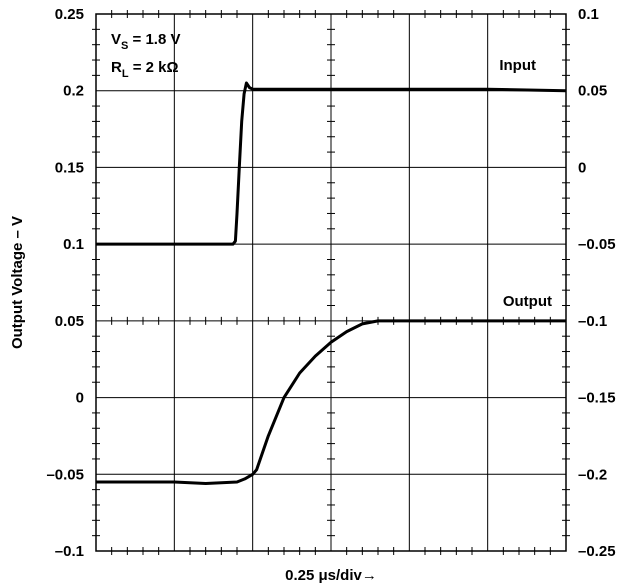  Describe the element at coordinates (65, 474) in the screenshot. I see `left-tick-label: –0.05` at that location.